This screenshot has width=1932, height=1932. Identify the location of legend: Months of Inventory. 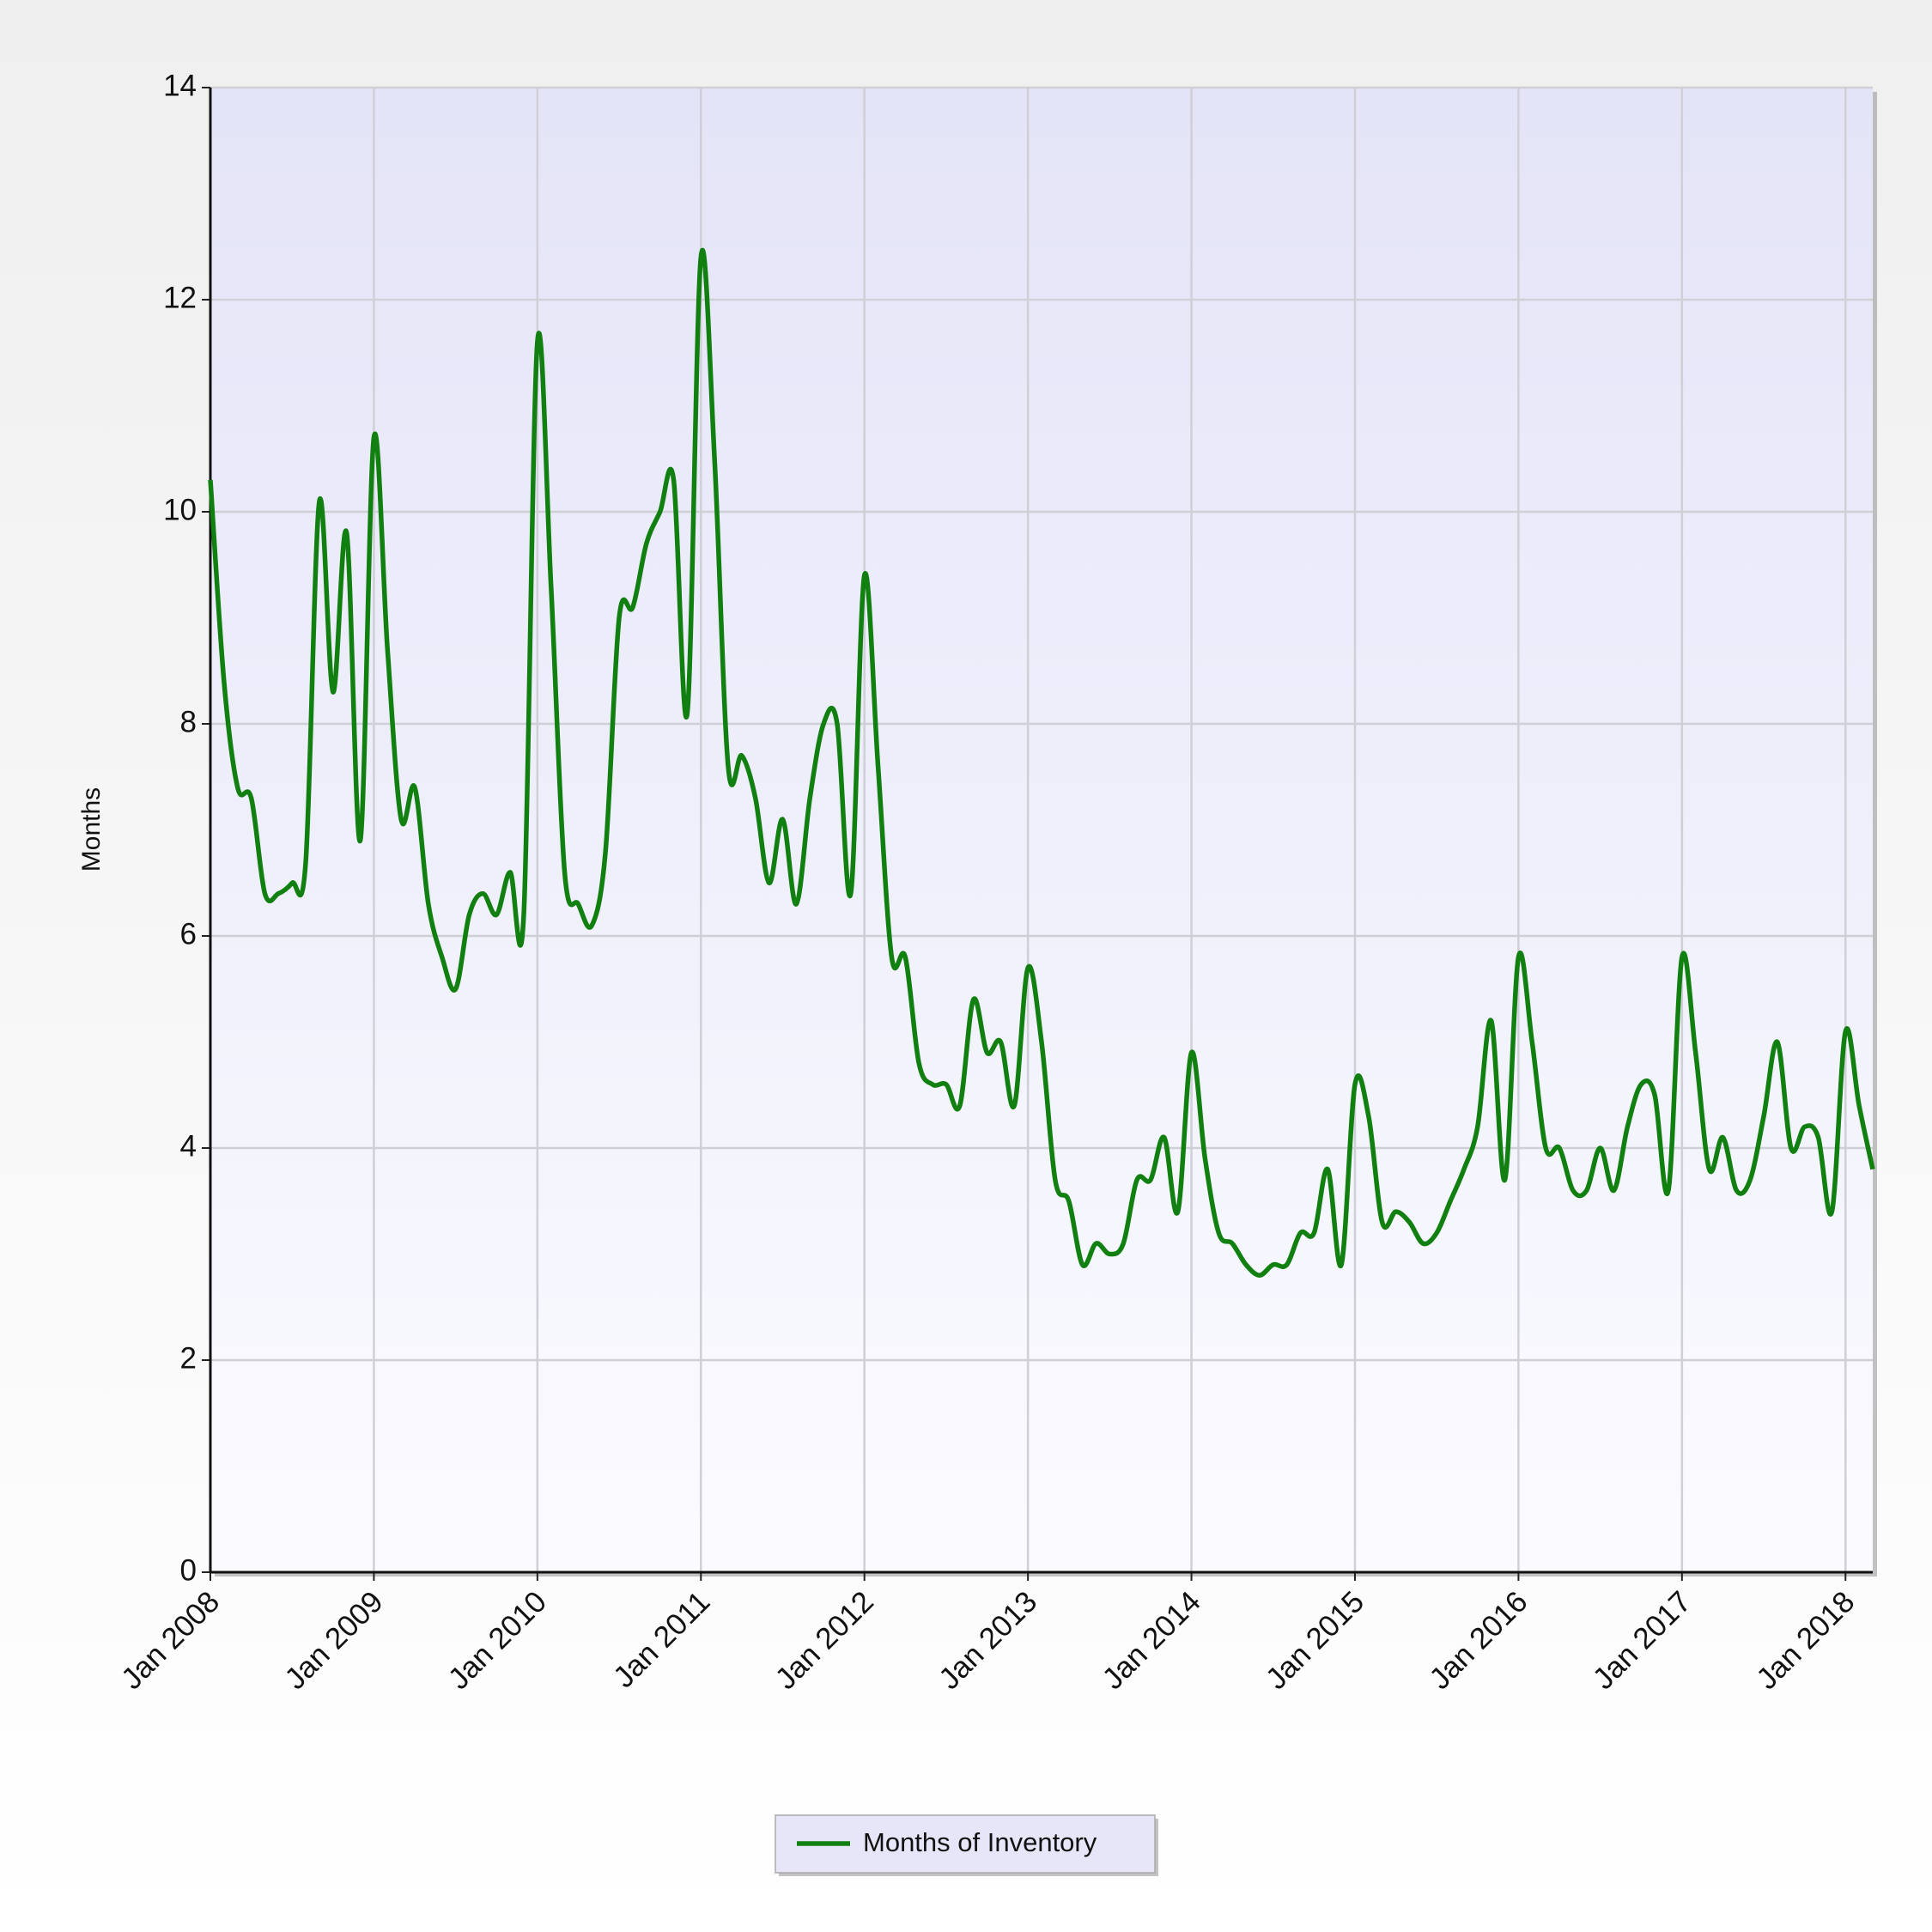
(966, 1845).